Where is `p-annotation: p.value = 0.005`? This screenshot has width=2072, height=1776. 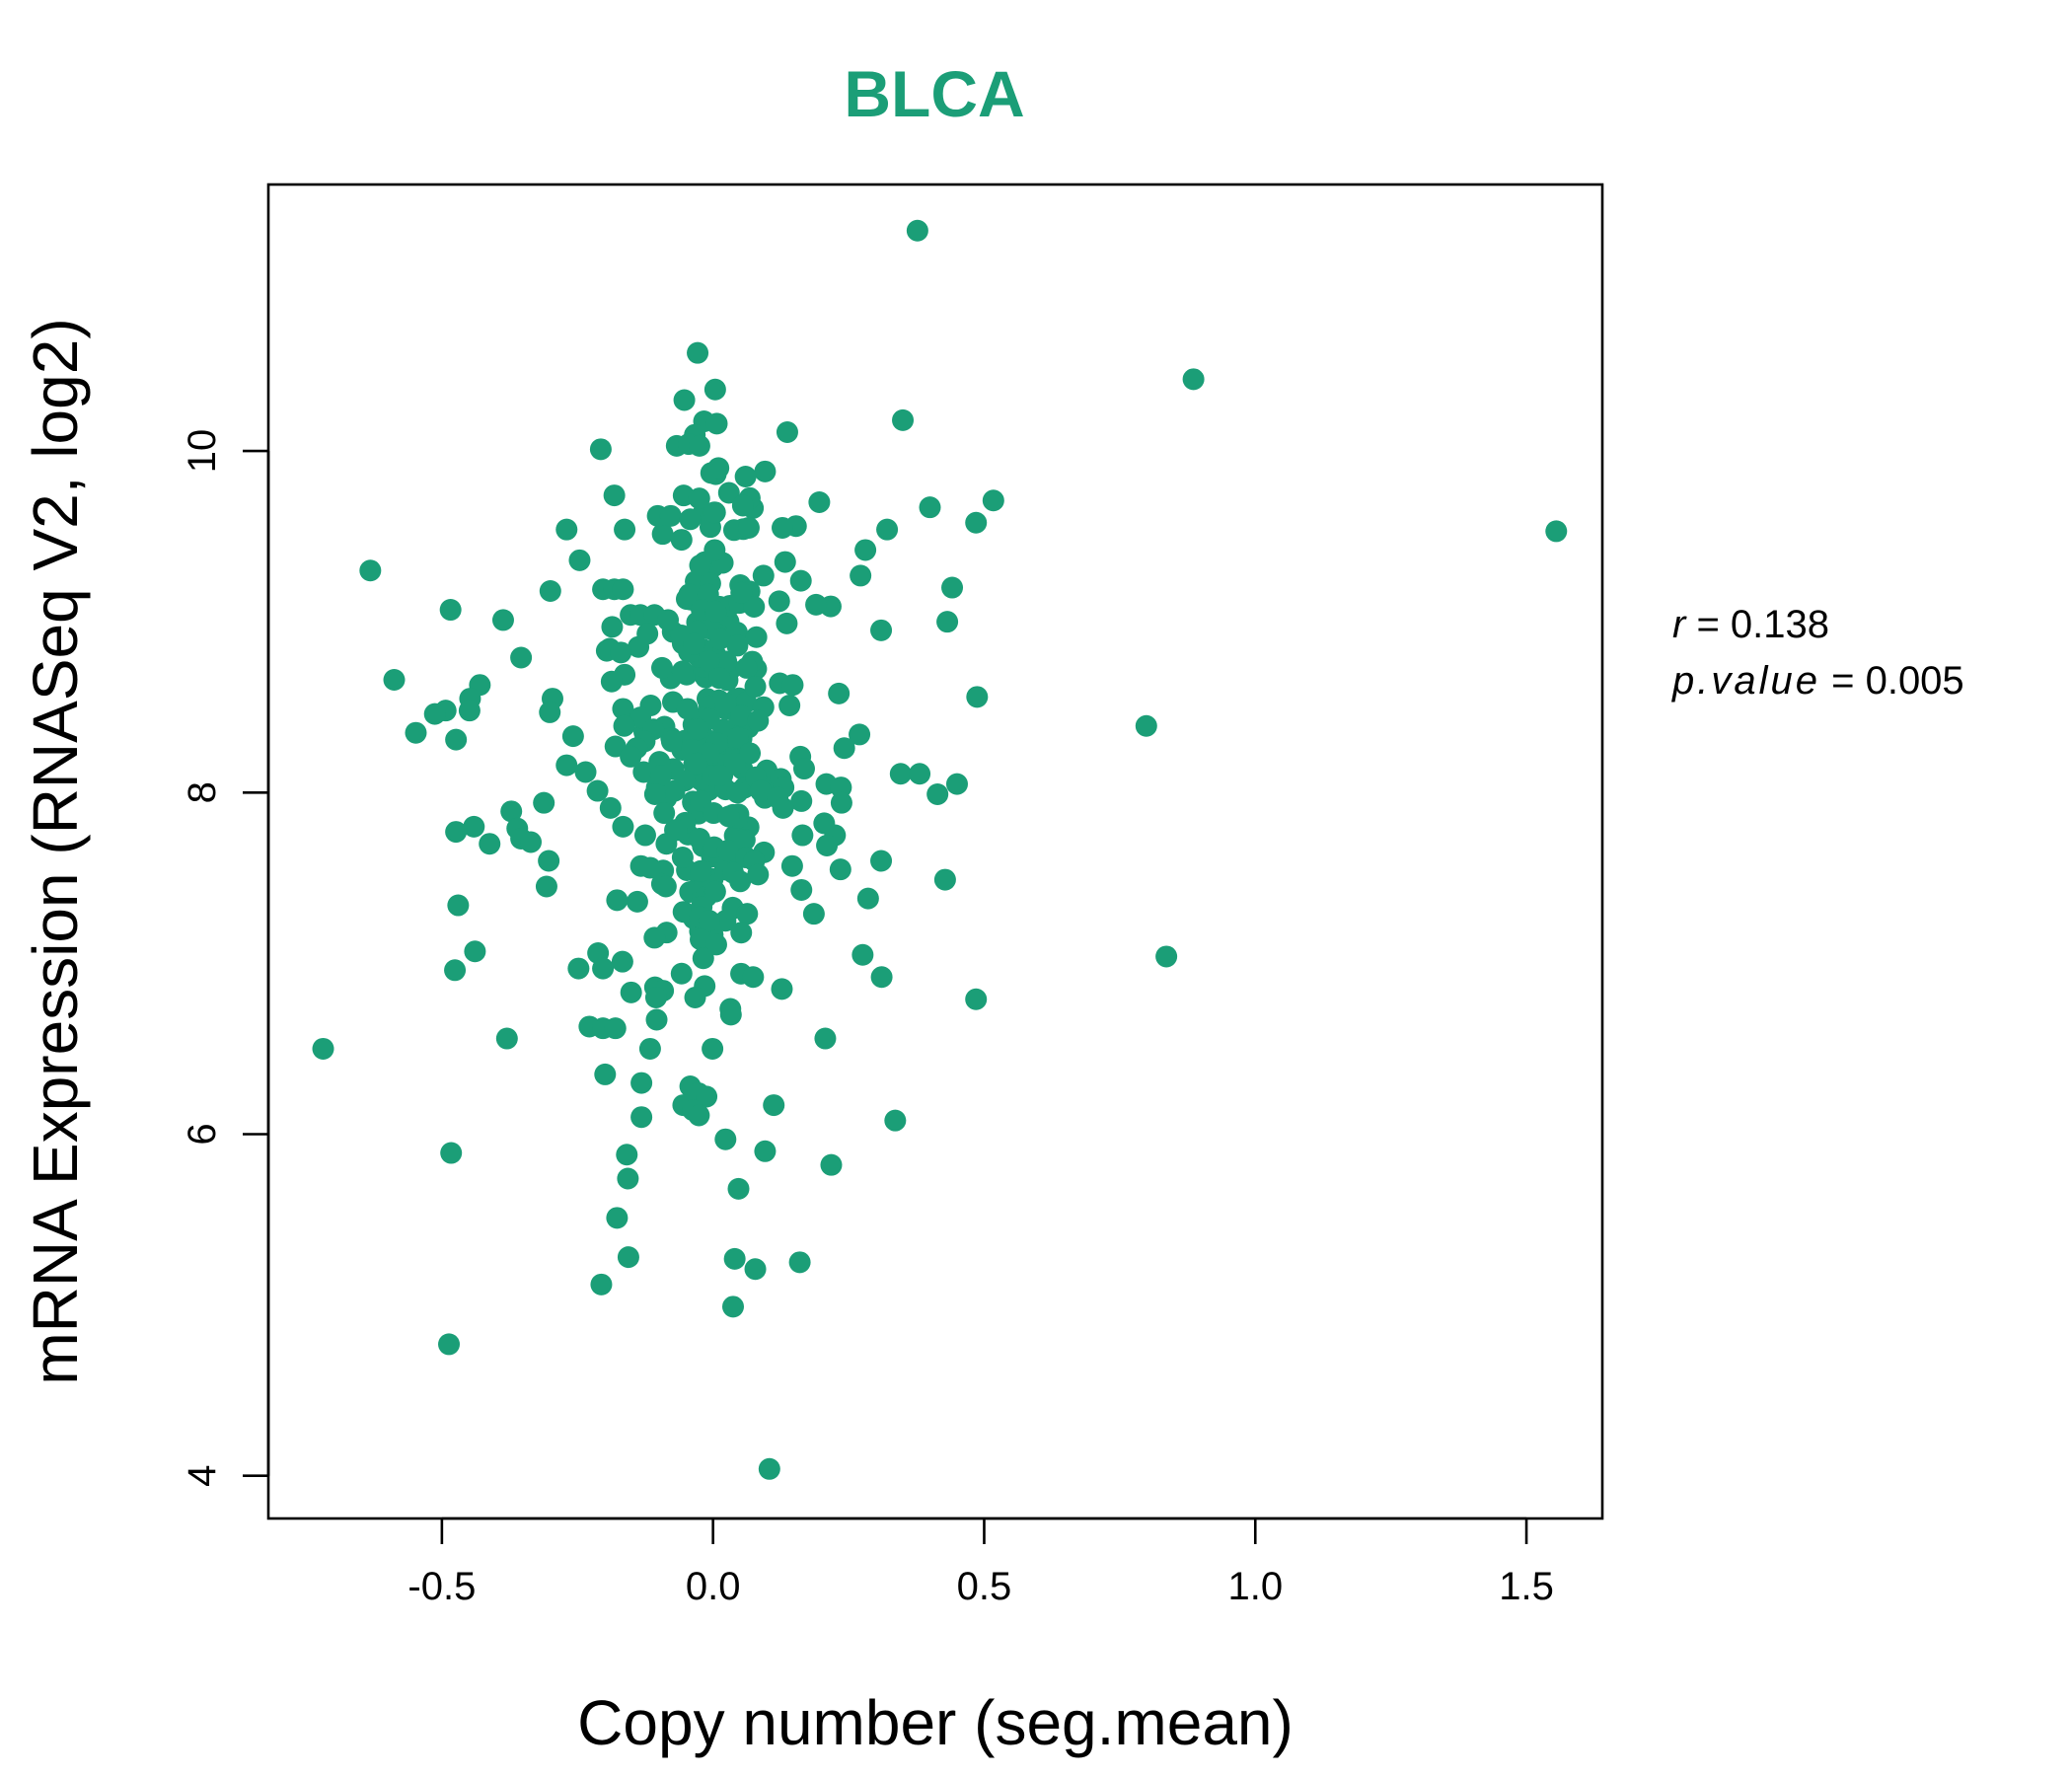 p-annotation: p.value = 0.005 is located at coordinates (1818, 681).